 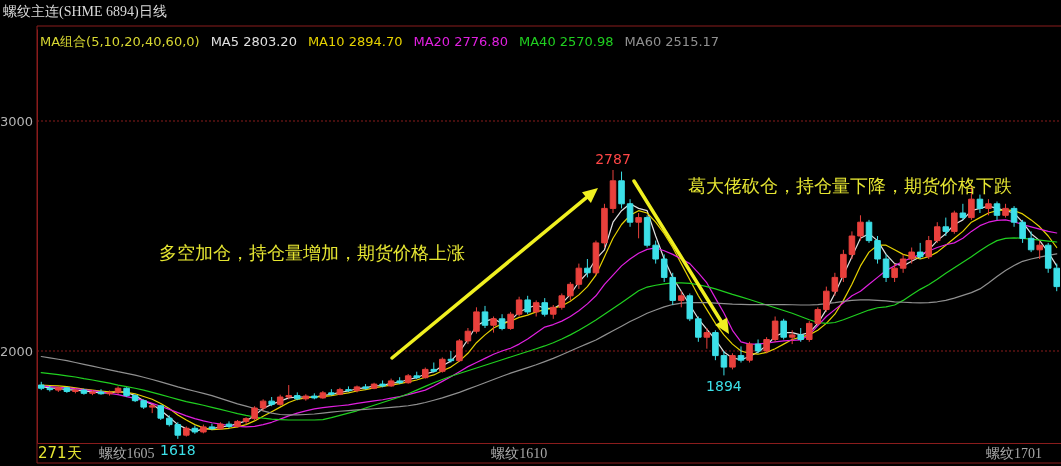 I want to click on annotation: 葛大佬砍仓，持仓量下降，期货价格下跌, so click(x=850, y=185).